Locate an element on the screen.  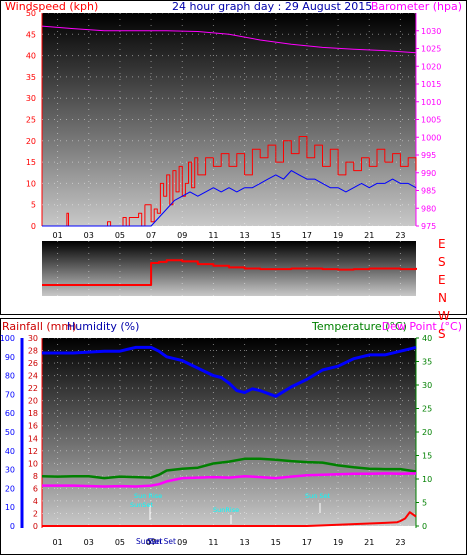
temp-tick-label: 35 is located at coordinates (427, 362).